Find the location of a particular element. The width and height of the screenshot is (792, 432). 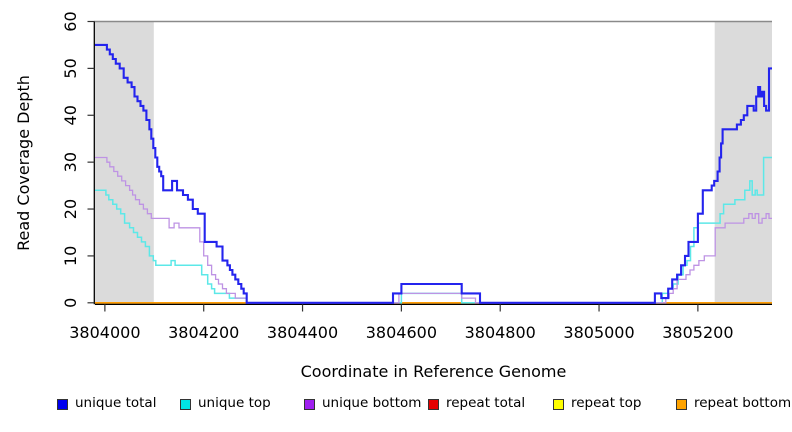

x-tick-label: 3804400 is located at coordinates (302, 332).